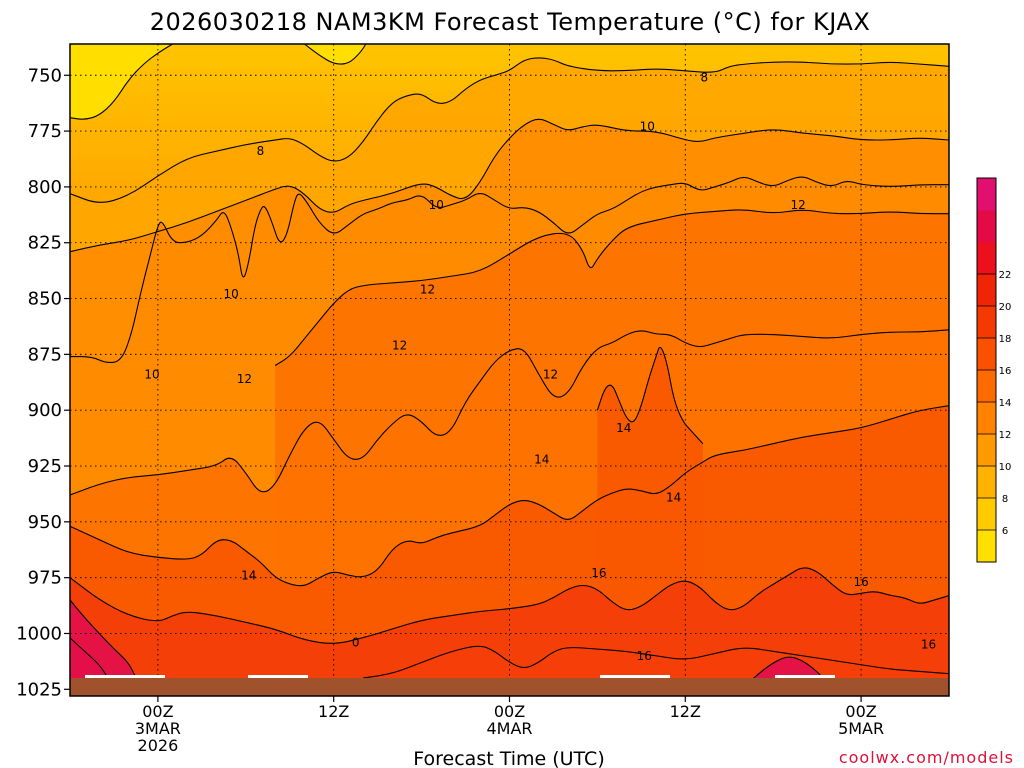 This screenshot has width=1024, height=768. Describe the element at coordinates (861, 728) in the screenshot. I see `x-tick-label: 5MAR` at that location.